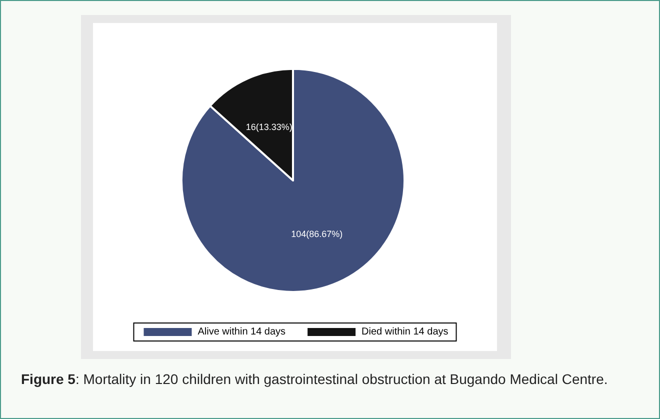 Image resolution: width=660 pixels, height=419 pixels. Describe the element at coordinates (315, 379) in the screenshot. I see `caption: Figure 5: Mortality in 120 children with gastrointestinal obstruction at Bugando Medical Centre.` at that location.